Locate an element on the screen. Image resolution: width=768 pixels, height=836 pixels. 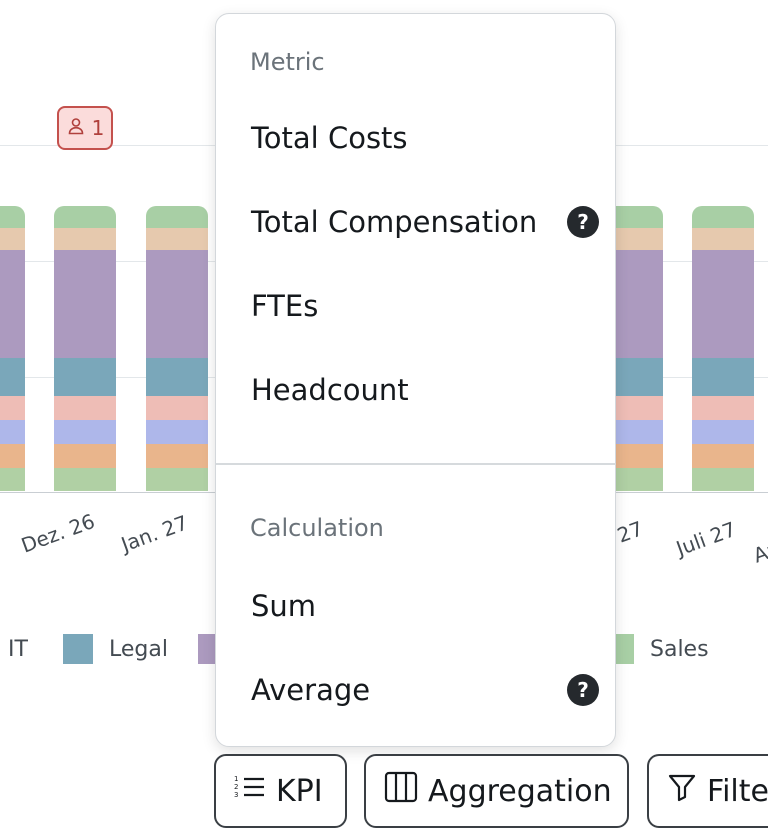
menu-item-label: FTEs is located at coordinates (285, 306).